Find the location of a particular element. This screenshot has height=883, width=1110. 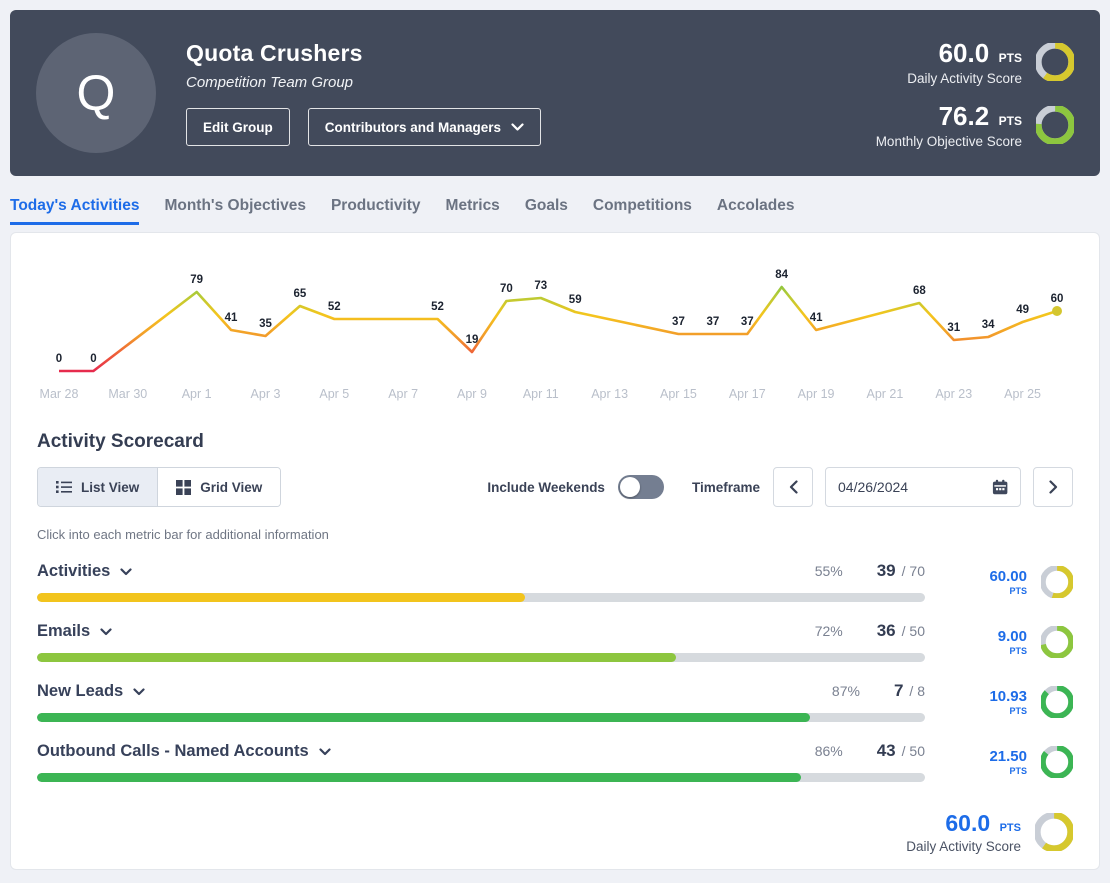

metric-total: / 70 is located at coordinates (913, 571).